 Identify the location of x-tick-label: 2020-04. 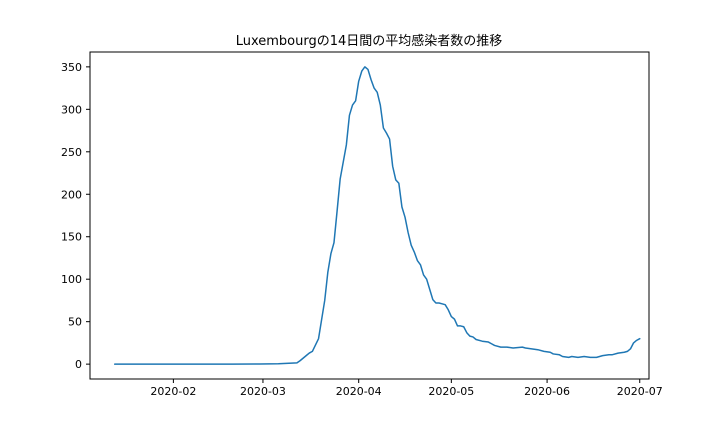
(359, 391).